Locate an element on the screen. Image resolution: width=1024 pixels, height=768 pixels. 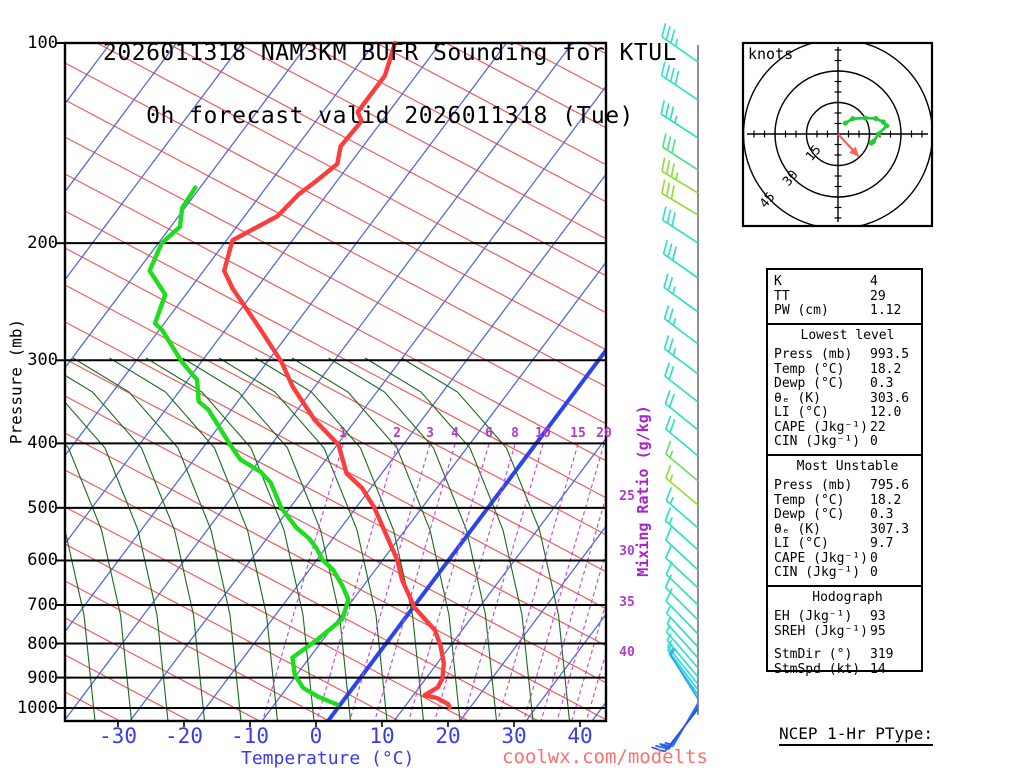
pressure-tick-label: 700 is located at coordinates (42, 604).